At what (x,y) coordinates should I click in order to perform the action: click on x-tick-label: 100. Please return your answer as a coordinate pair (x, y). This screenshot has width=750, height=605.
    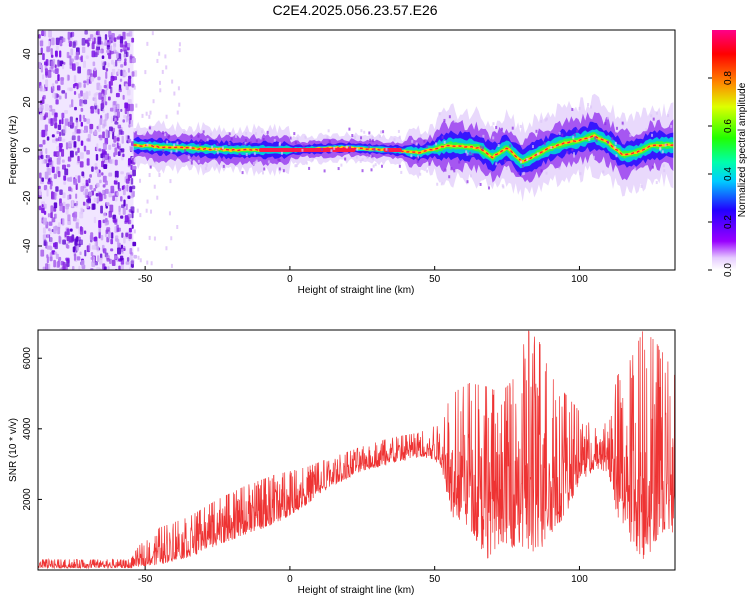
    Looking at the image, I should click on (579, 579).